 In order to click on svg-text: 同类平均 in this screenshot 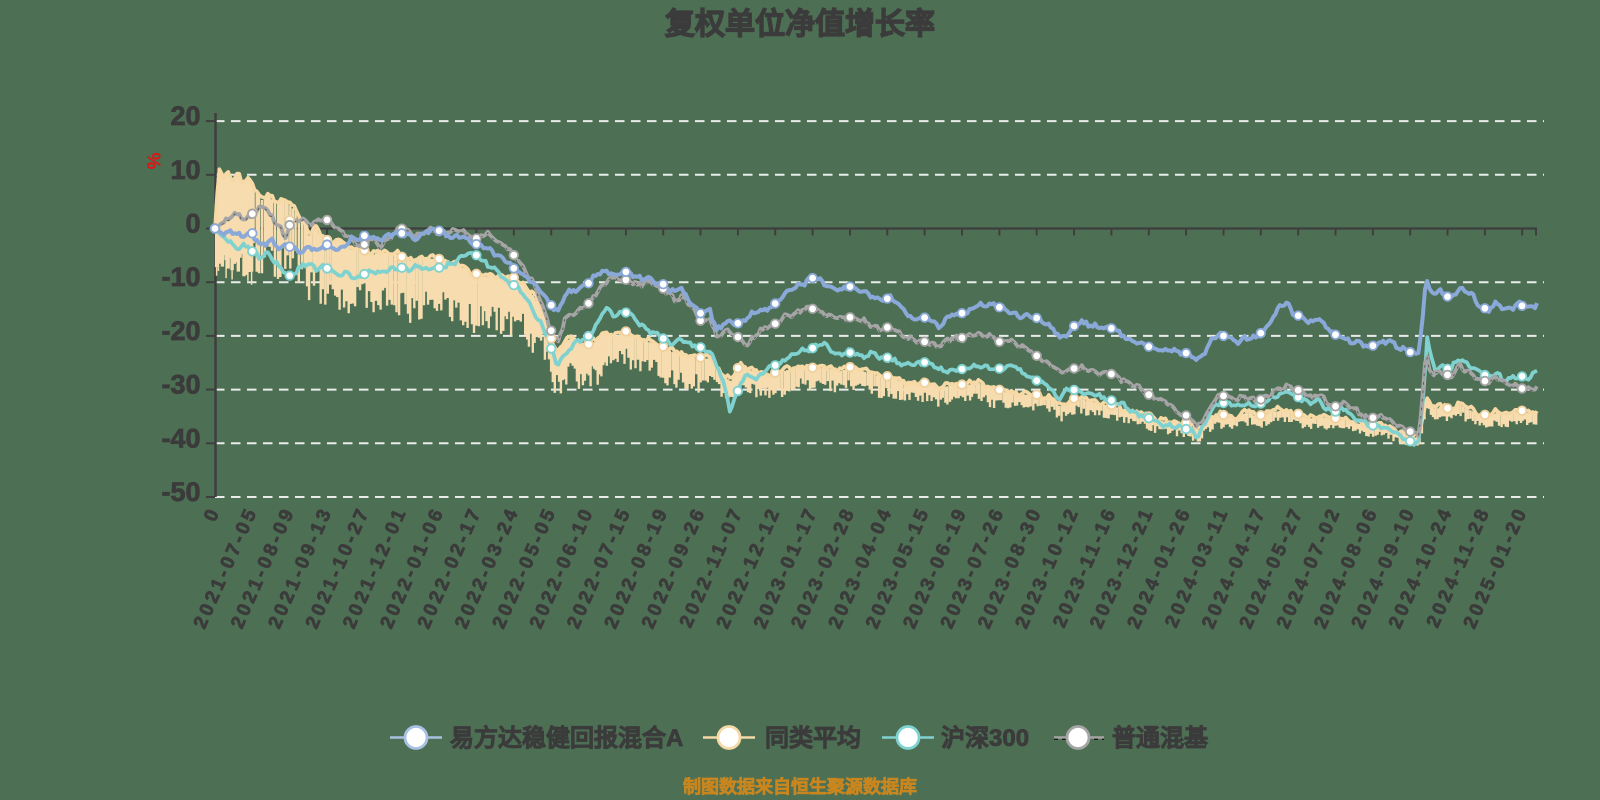, I will do `click(813, 738)`.